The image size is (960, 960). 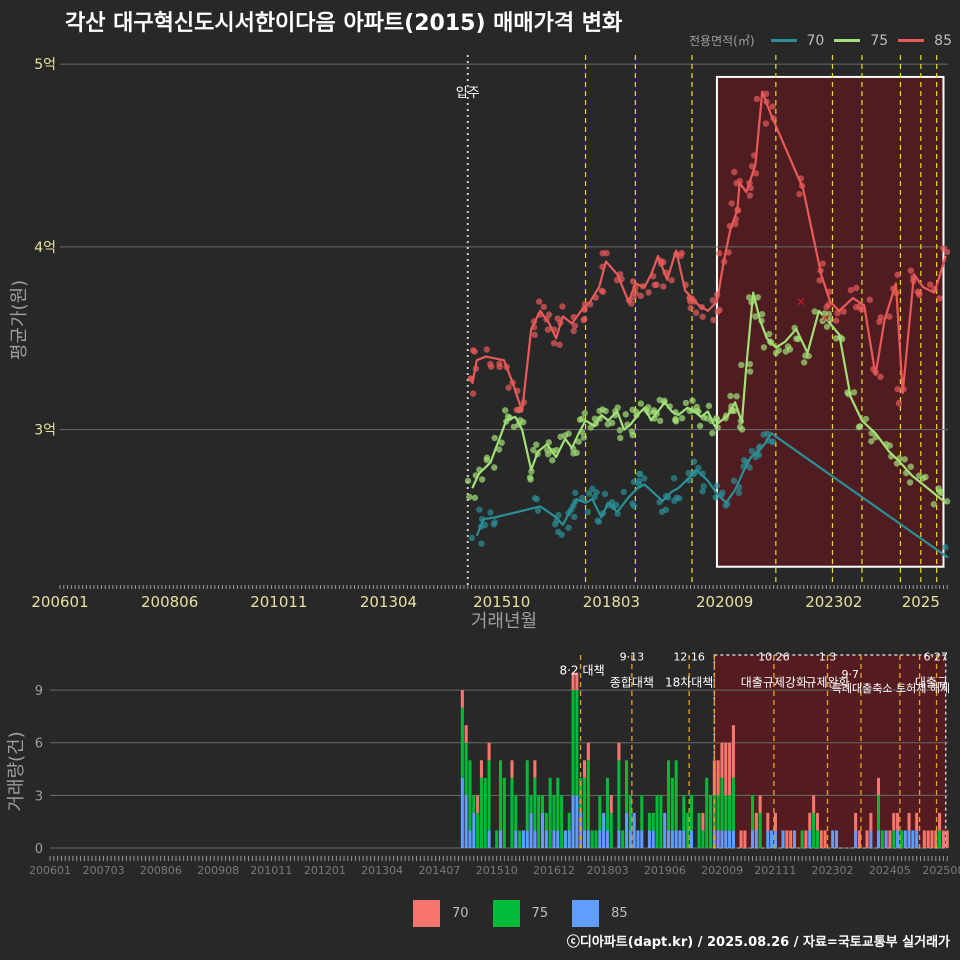 I want to click on cross-marker: ×, so click(x=801, y=301).